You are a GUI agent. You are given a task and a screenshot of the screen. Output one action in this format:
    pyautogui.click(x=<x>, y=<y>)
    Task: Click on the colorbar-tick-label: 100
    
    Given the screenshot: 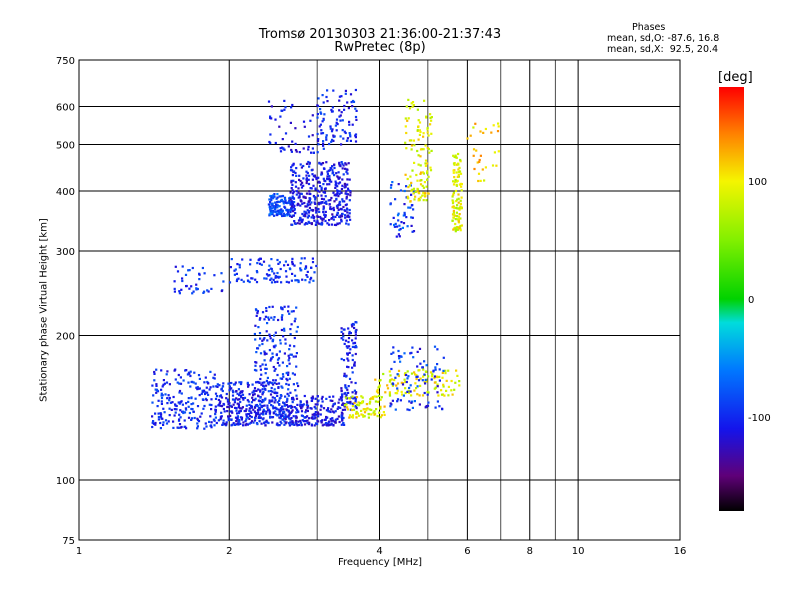 What is the action you would take?
    pyautogui.click(x=757, y=182)
    